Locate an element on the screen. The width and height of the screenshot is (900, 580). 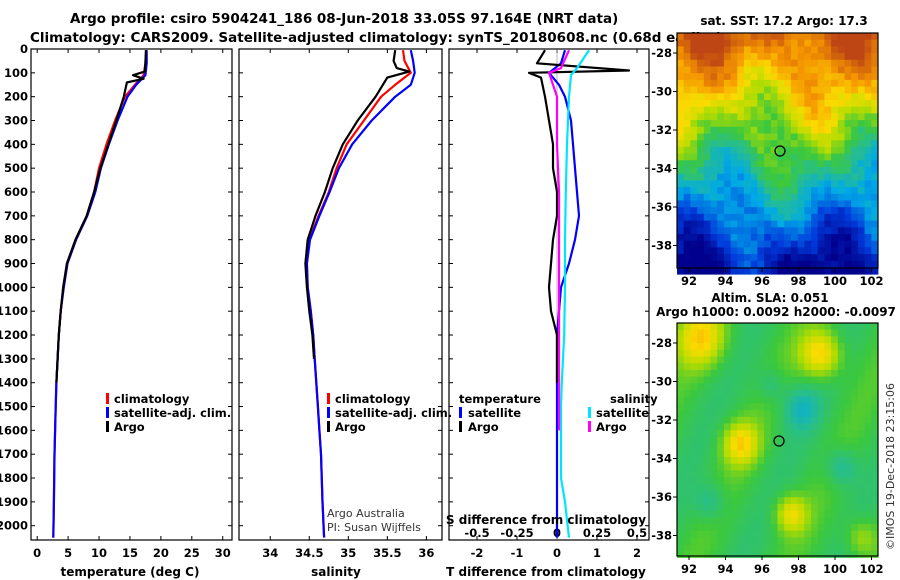
legend-swatch-satellite is located at coordinates (328, 412).